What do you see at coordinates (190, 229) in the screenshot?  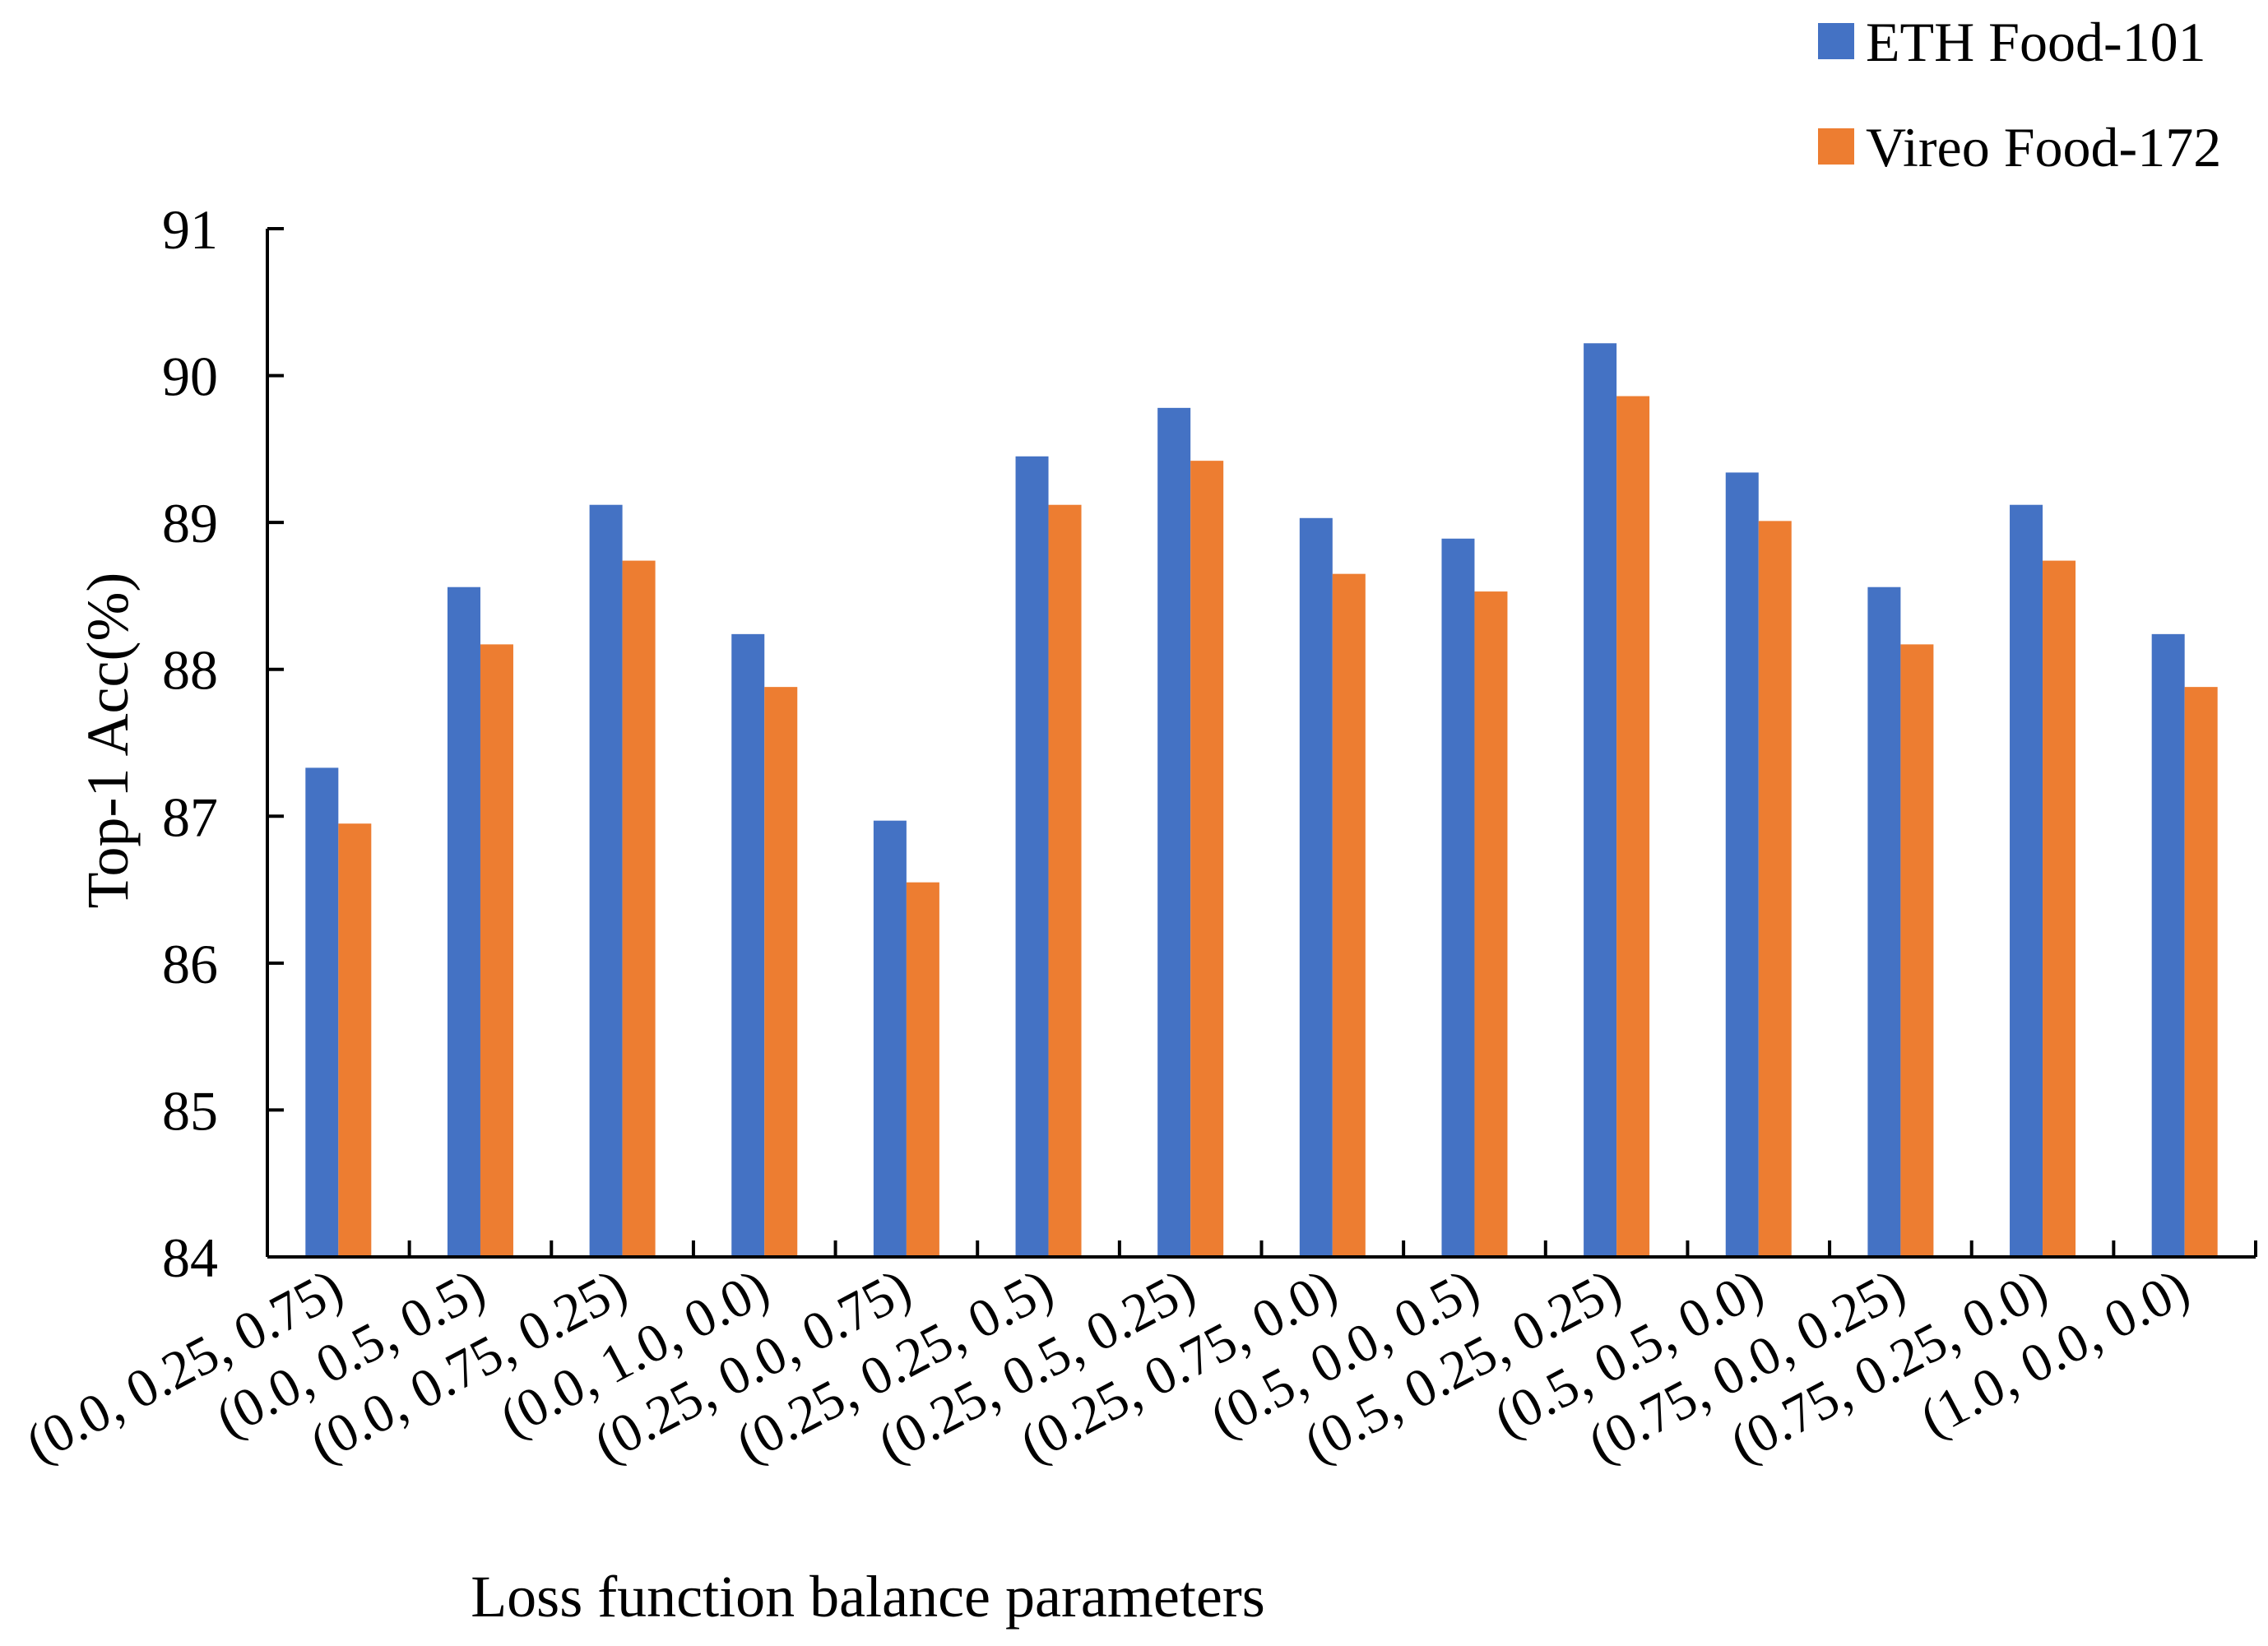 I see `y-tick-label: 91` at bounding box center [190, 229].